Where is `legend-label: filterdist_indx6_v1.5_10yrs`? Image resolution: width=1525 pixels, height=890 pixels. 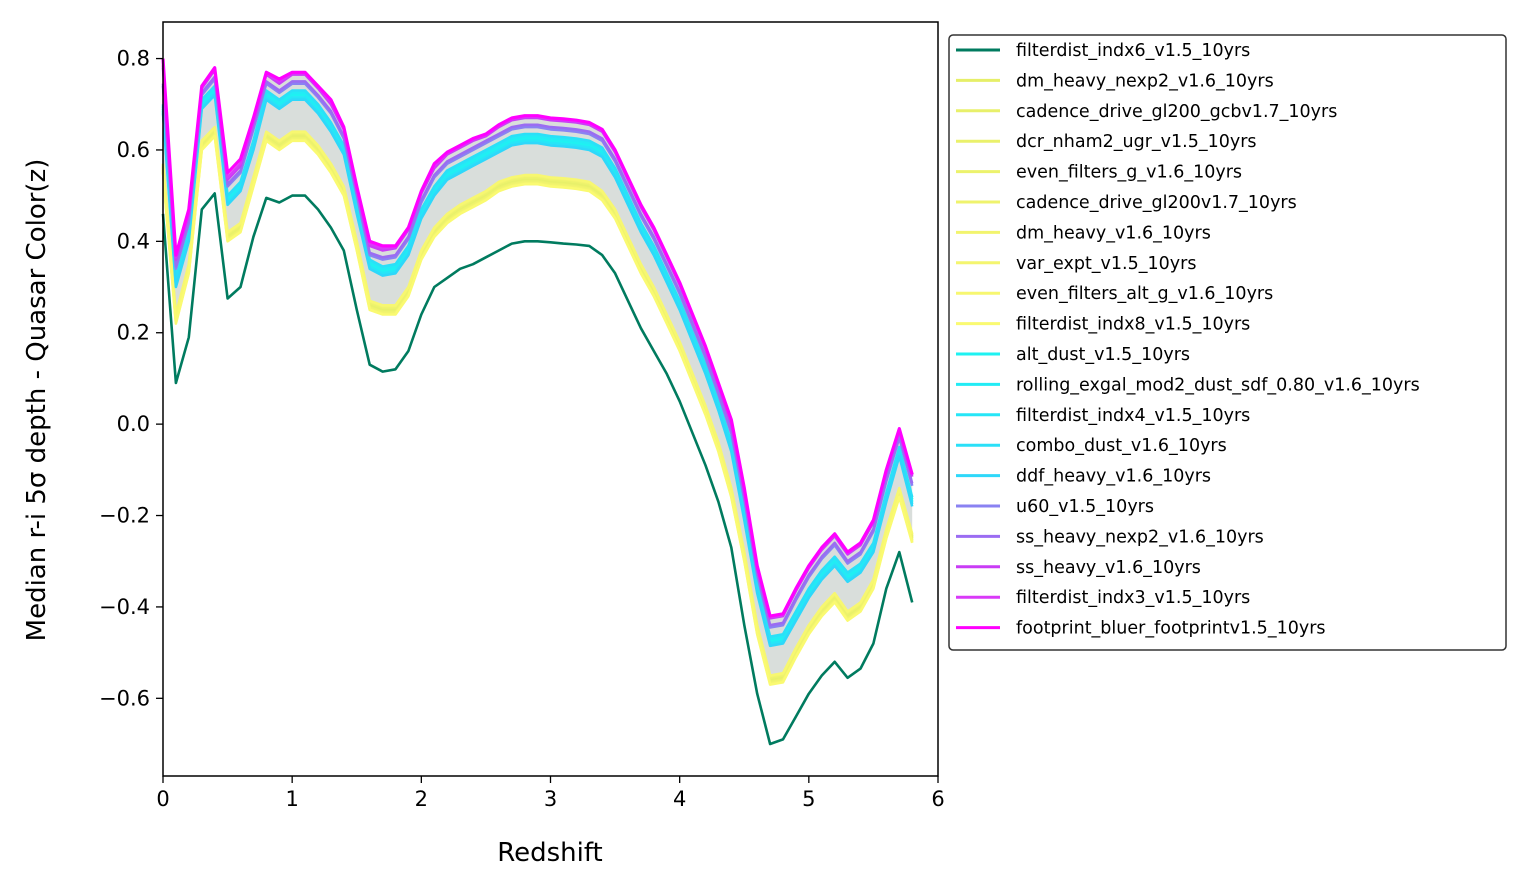 legend-label: filterdist_indx6_v1.5_10yrs is located at coordinates (1133, 51).